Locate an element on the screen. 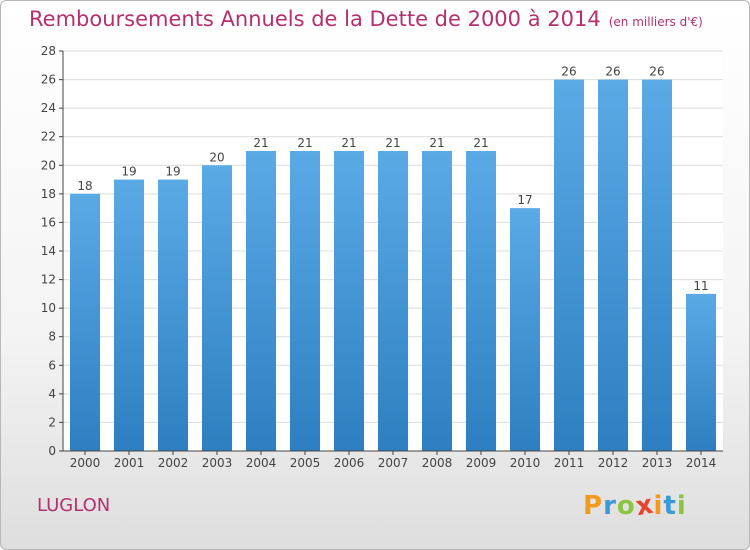 The image size is (750, 550). bar-2010 is located at coordinates (525, 329).